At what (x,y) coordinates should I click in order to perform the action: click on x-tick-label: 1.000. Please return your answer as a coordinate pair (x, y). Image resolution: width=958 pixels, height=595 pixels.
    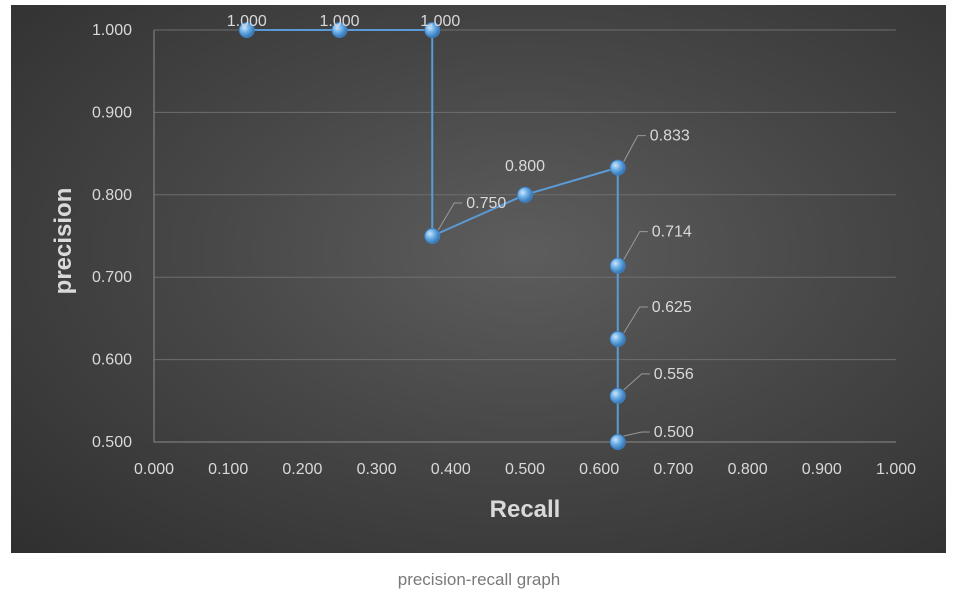
    Looking at the image, I should click on (896, 469).